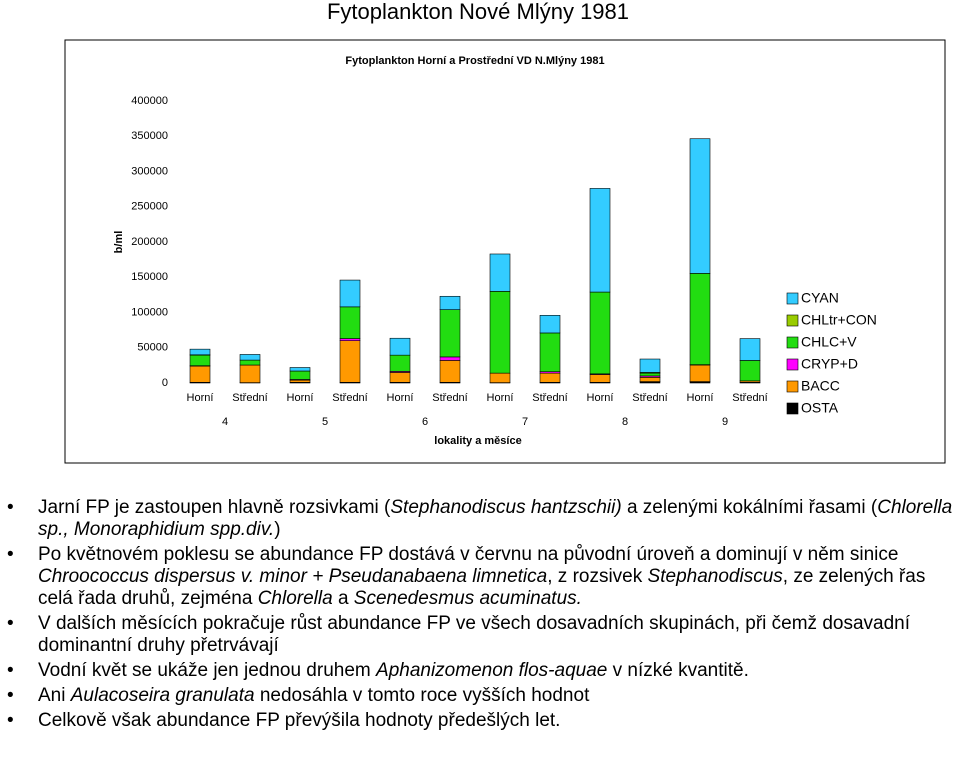  What do you see at coordinates (162, 695) in the screenshot?
I see `italic-text: Aulacoseira granulata` at bounding box center [162, 695].